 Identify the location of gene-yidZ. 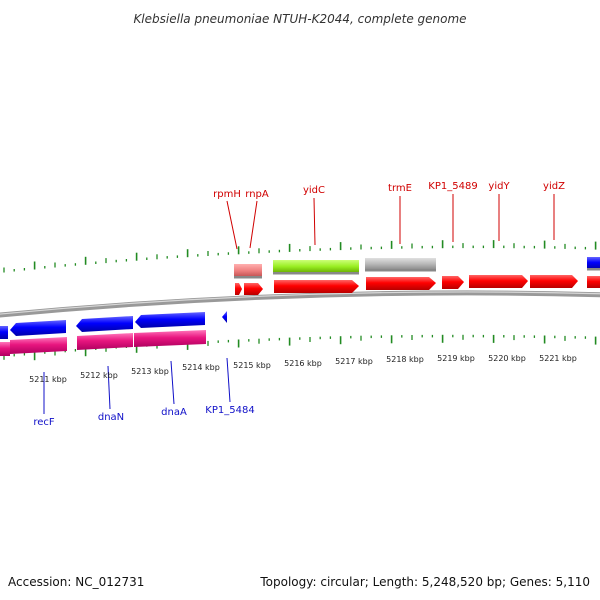
(554, 281).